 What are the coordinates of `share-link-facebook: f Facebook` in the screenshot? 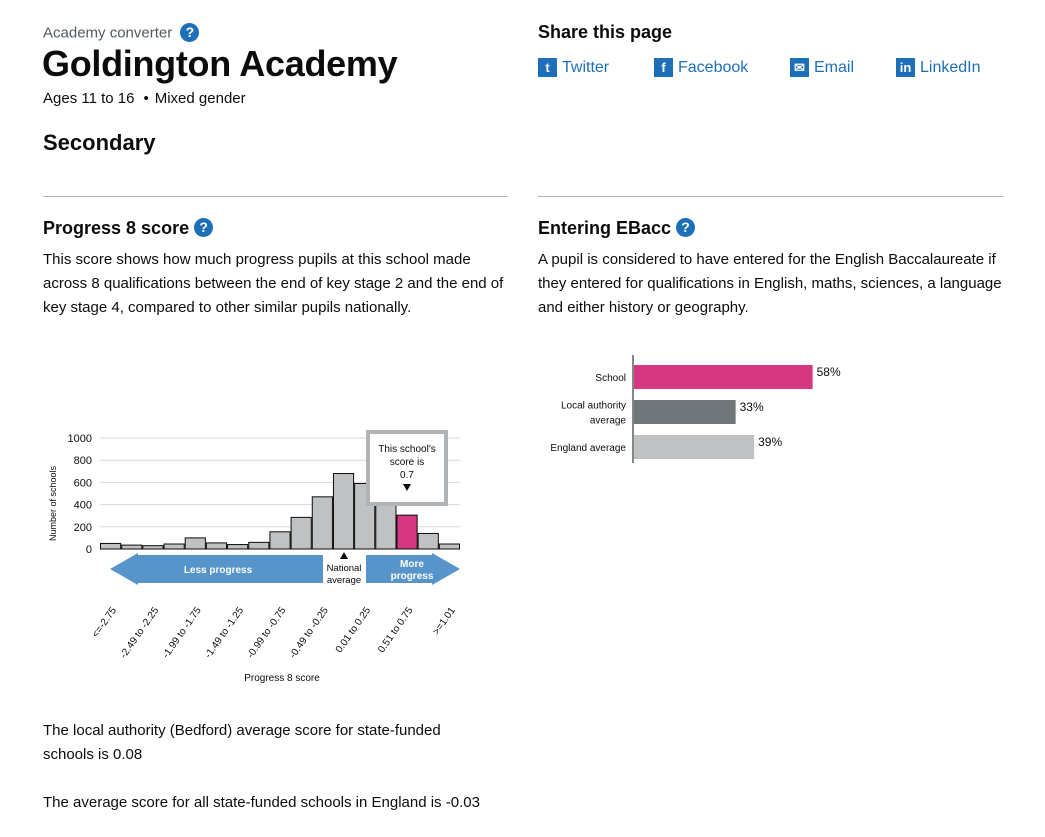 It's located at (701, 67).